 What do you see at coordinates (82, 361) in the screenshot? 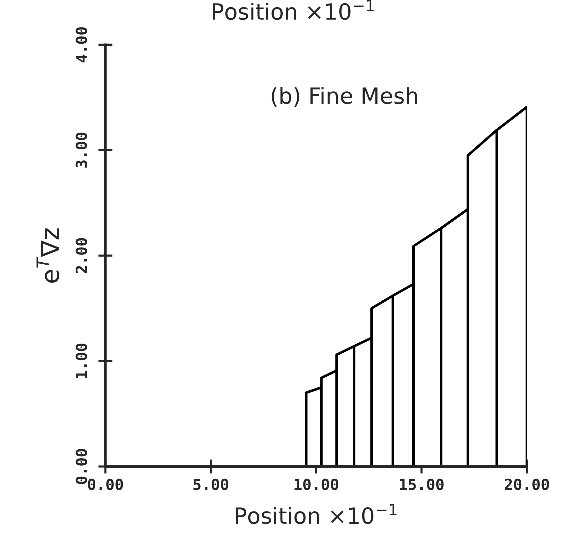
I see `y-tick-label: 1.00` at bounding box center [82, 361].